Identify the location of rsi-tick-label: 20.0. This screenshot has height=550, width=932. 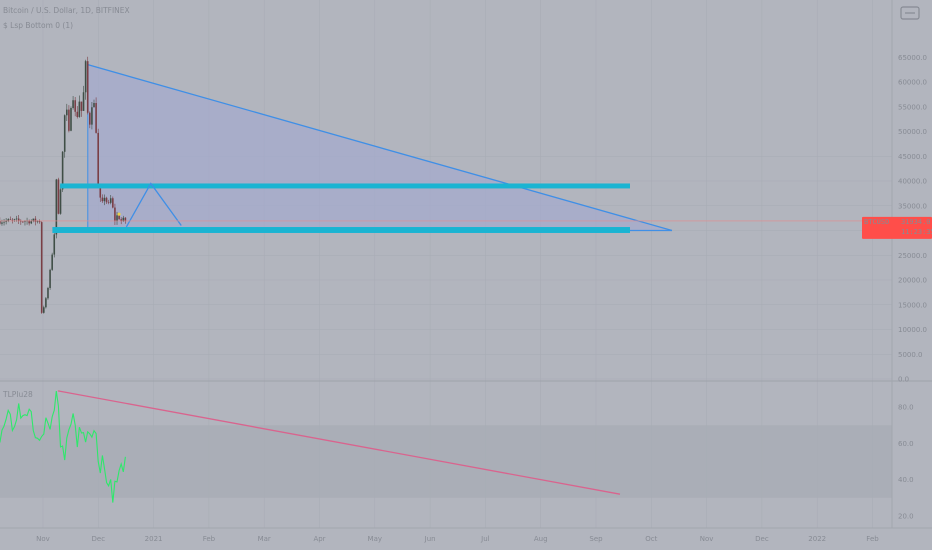
(906, 516).